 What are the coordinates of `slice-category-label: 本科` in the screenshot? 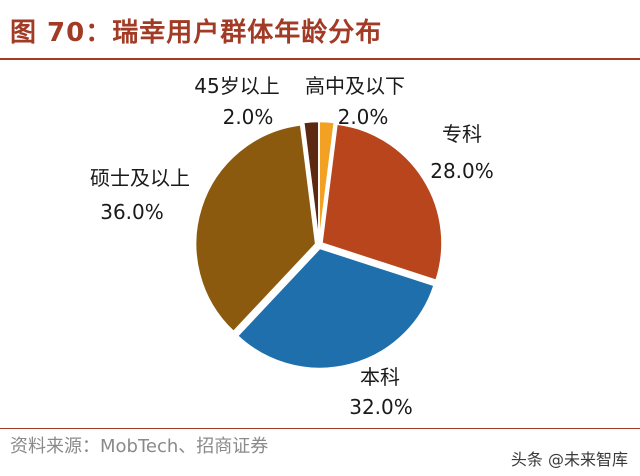 It's located at (380, 377).